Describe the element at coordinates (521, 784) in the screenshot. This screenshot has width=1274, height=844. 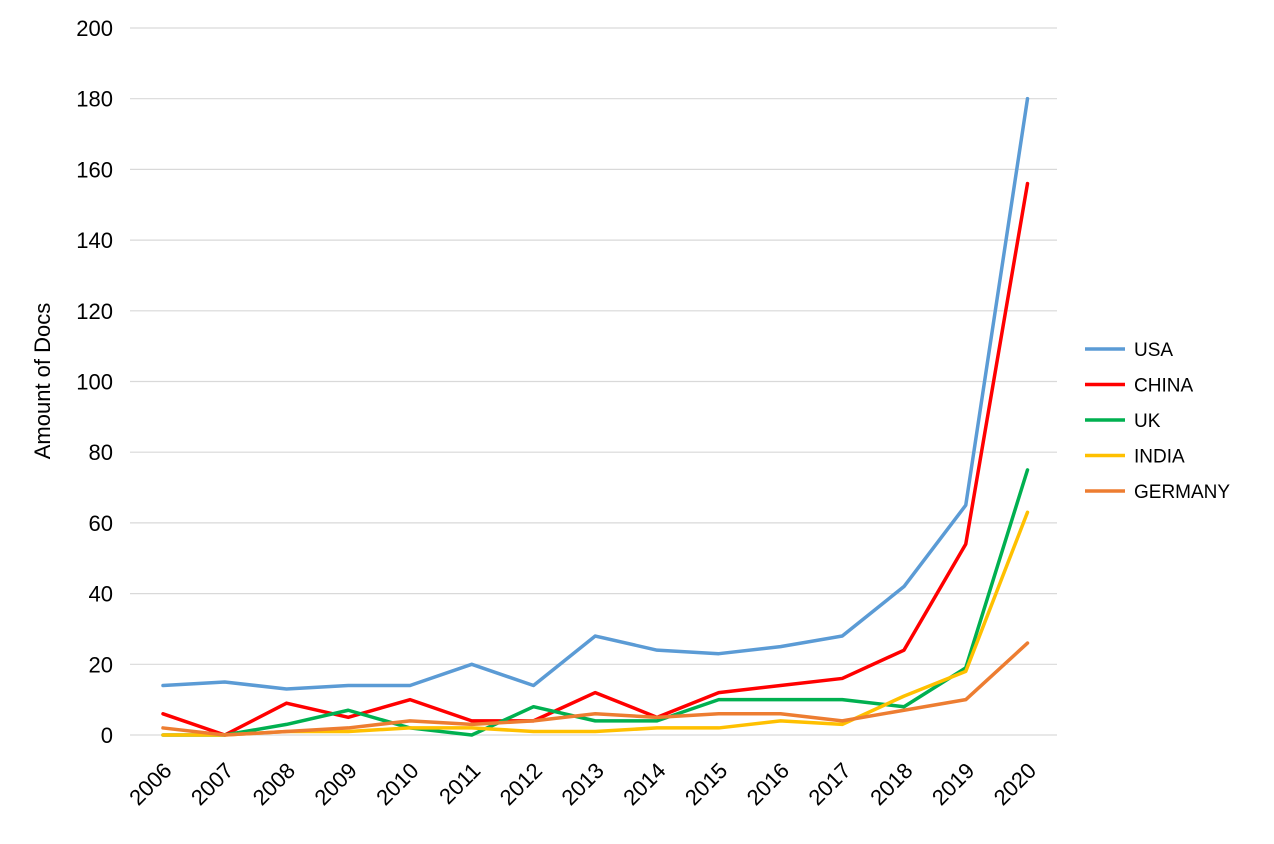
I see `x-tick-label: 2012` at that location.